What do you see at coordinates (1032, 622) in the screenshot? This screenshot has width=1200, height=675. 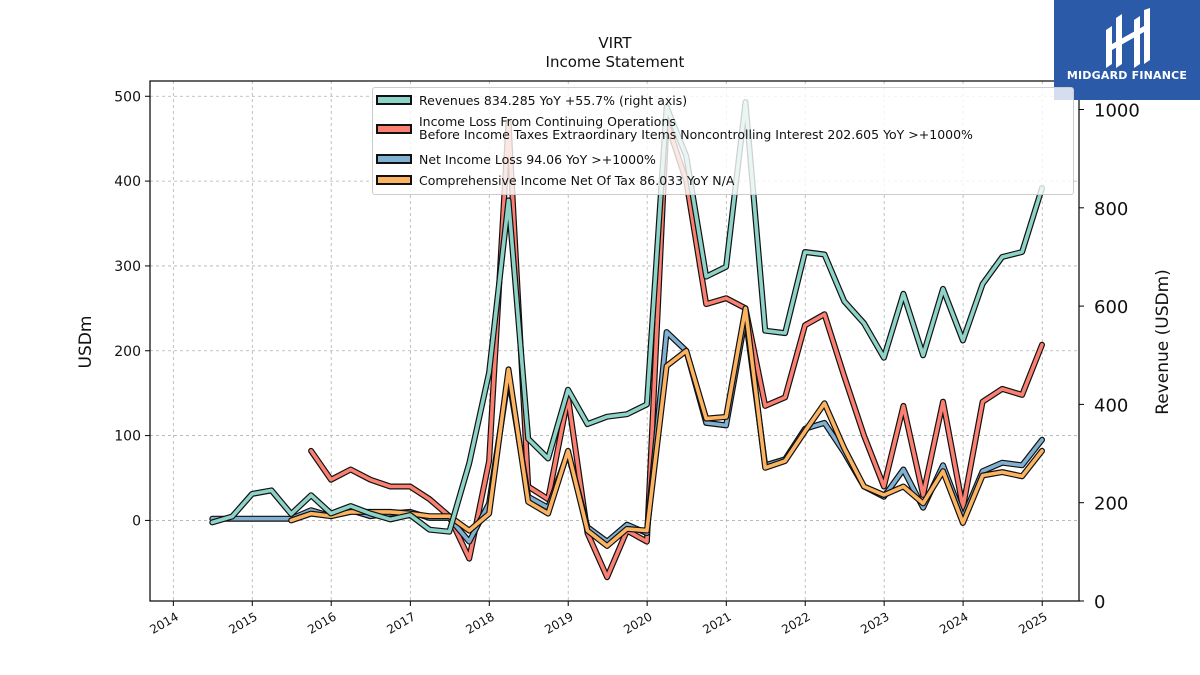 I see `x-tick-label: 2025` at bounding box center [1032, 622].